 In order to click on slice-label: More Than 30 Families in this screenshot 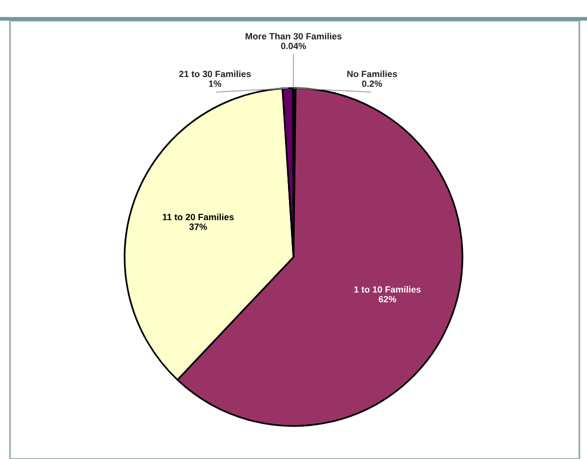, I will do `click(294, 36)`.